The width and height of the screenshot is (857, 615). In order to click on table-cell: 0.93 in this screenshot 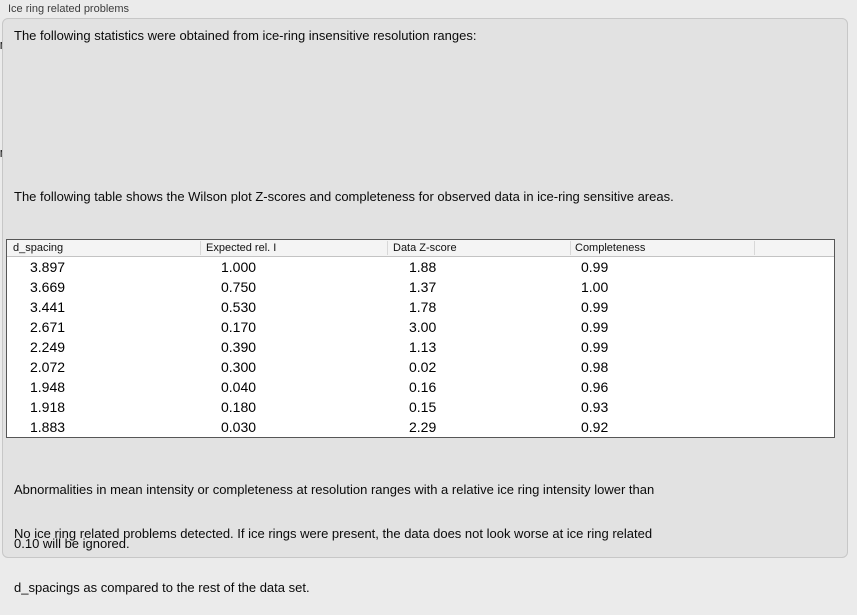, I will do `click(595, 407)`.